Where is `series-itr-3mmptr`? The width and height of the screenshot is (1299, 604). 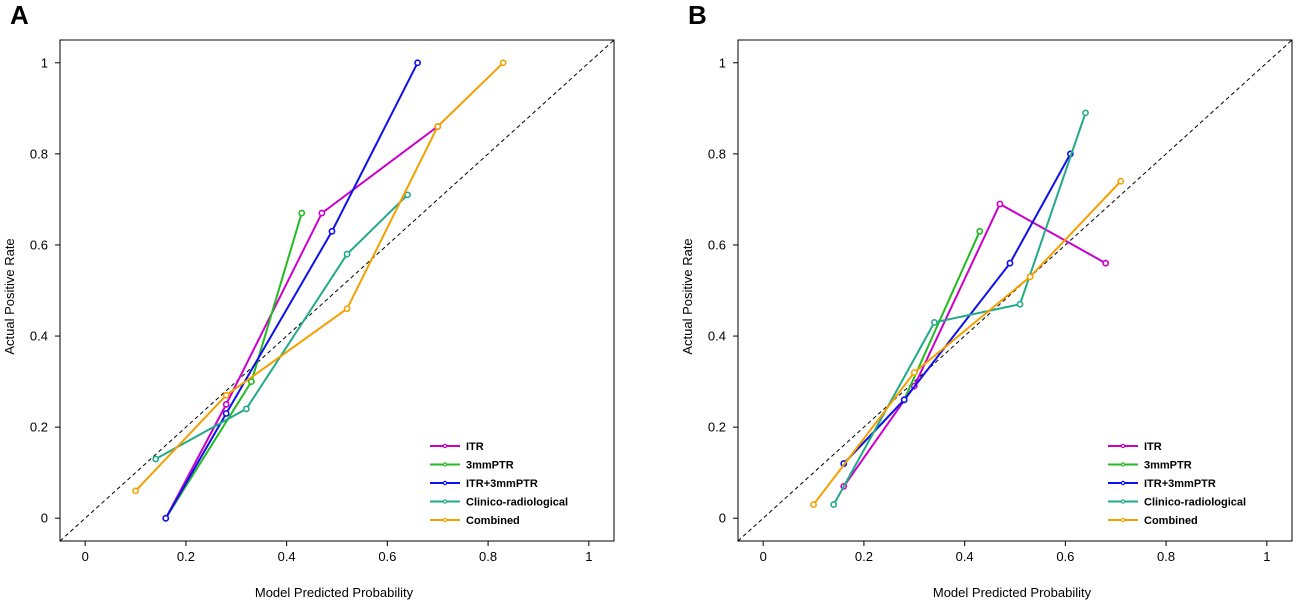 series-itr-3mmptr is located at coordinates (957, 308).